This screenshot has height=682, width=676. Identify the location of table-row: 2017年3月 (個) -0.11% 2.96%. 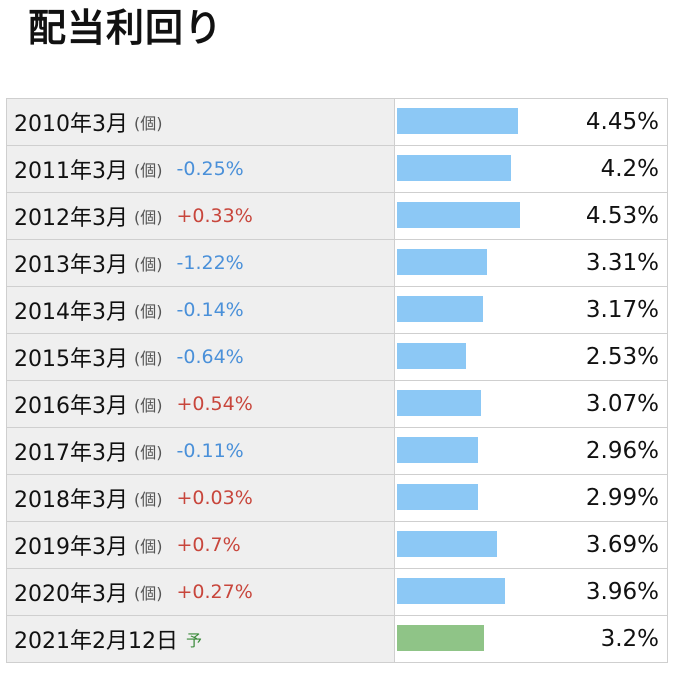
(337, 451).